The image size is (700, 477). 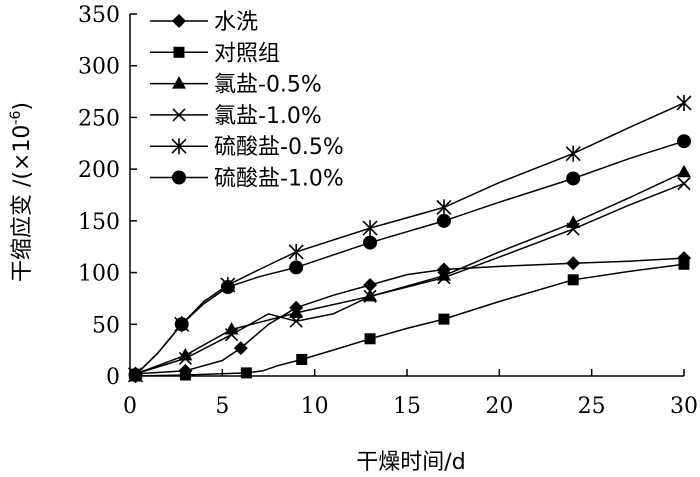 I want to click on legend-label: 硫酸盐-0.5%, so click(x=279, y=147).